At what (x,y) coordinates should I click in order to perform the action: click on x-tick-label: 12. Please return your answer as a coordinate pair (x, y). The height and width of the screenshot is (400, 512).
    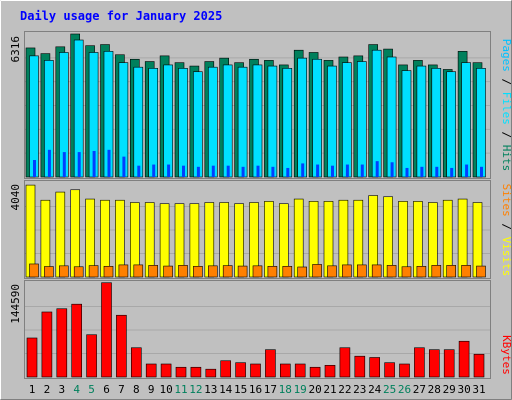
    Looking at the image, I should click on (195, 389).